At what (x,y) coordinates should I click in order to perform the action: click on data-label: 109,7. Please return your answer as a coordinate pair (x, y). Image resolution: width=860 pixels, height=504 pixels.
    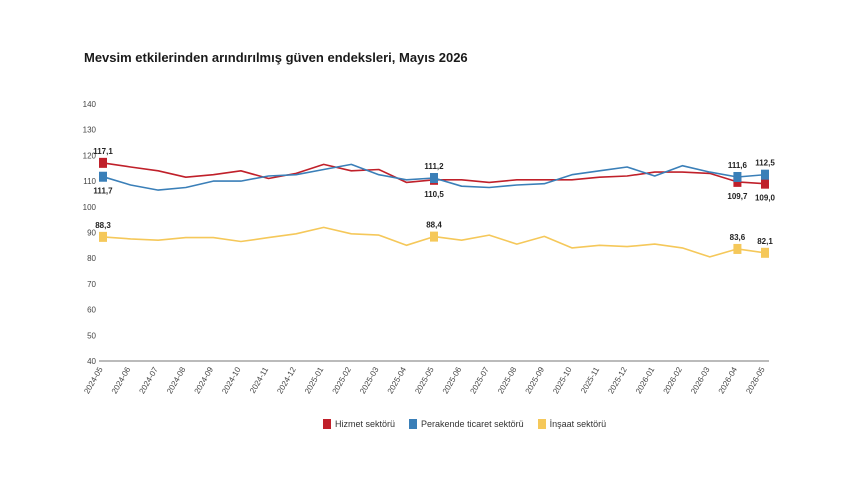
    Looking at the image, I should click on (737, 196).